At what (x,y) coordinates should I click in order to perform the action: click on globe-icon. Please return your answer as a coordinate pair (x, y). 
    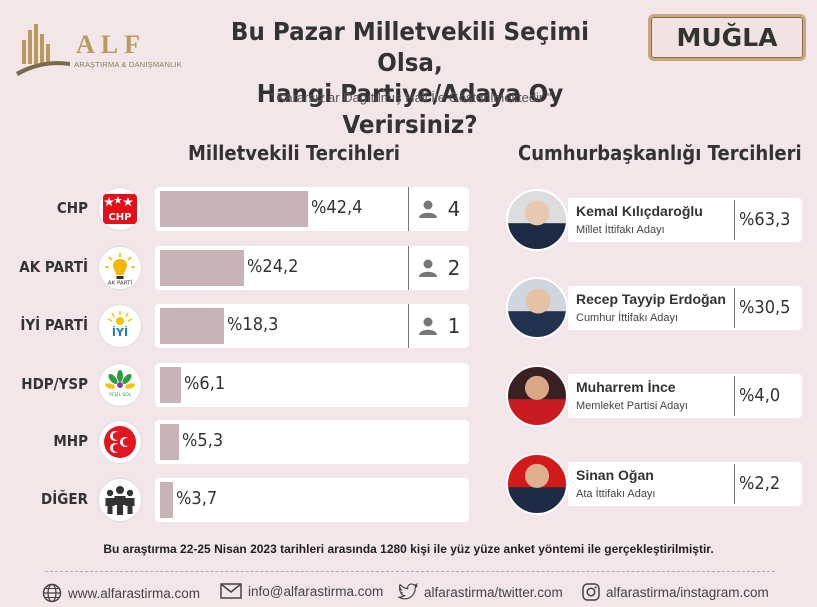
    Looking at the image, I should click on (52, 593).